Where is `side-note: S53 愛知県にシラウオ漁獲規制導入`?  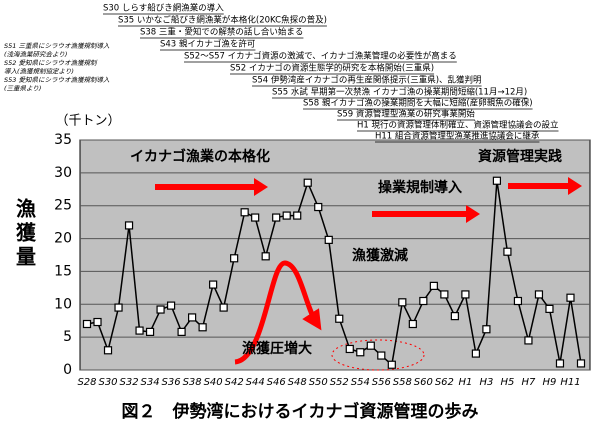 side-note: S53 愛知県にシラウオ漁獲規制導入 is located at coordinates (57, 80).